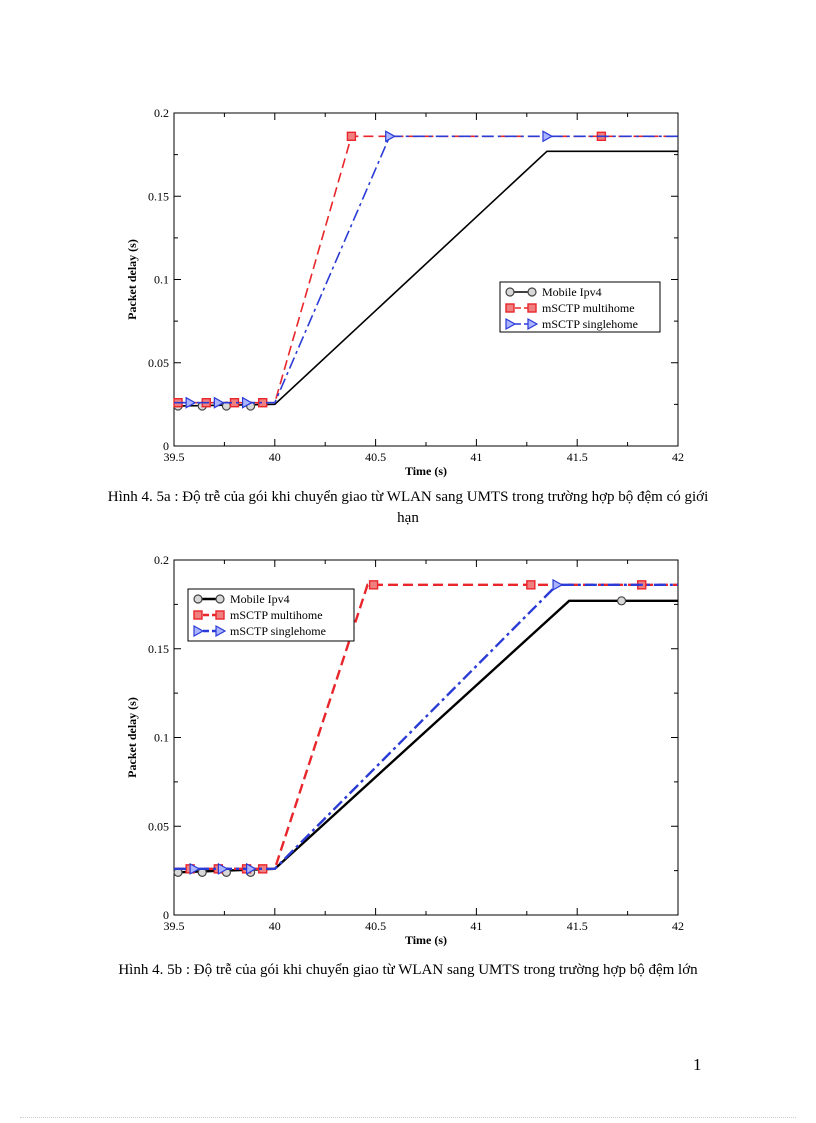 This screenshot has width=816, height=1123. I want to click on legend-box, so click(580, 307).